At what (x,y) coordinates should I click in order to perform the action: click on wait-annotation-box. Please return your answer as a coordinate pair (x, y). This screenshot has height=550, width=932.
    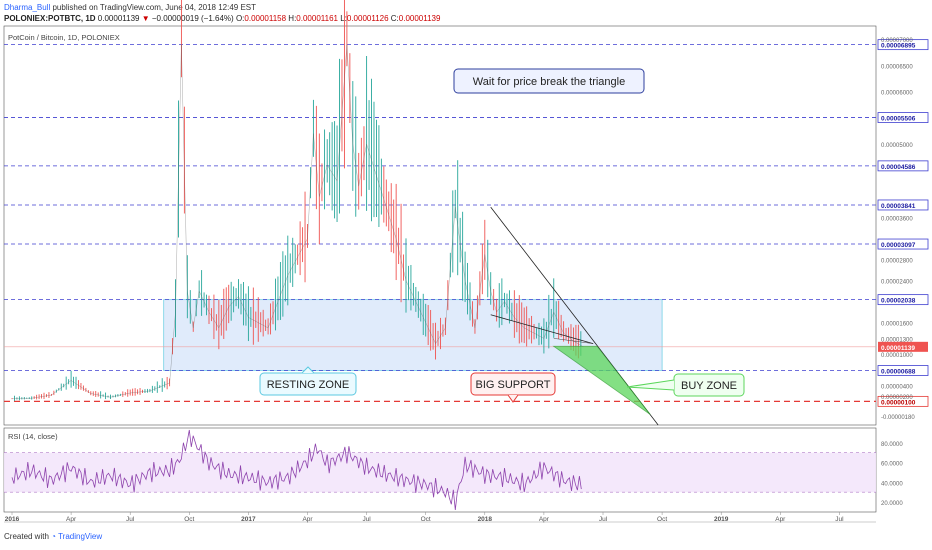
    Looking at the image, I should click on (549, 81).